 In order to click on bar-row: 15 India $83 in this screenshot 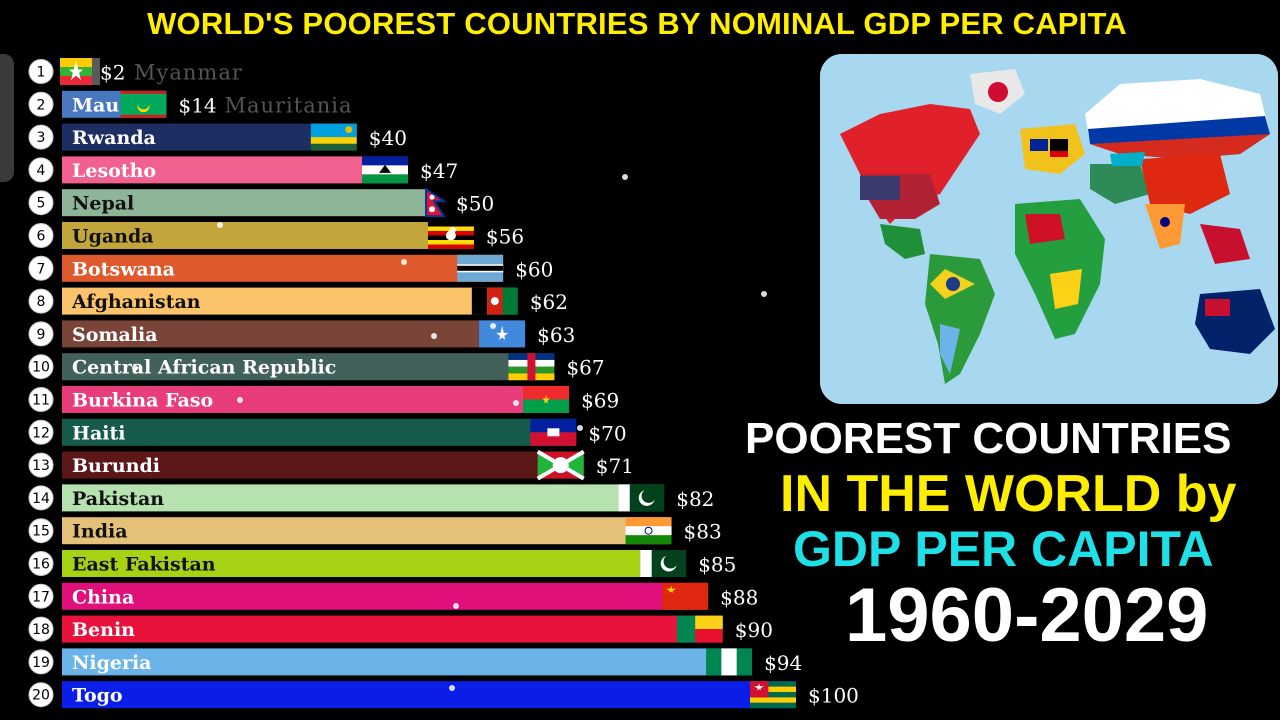, I will do `click(375, 531)`.